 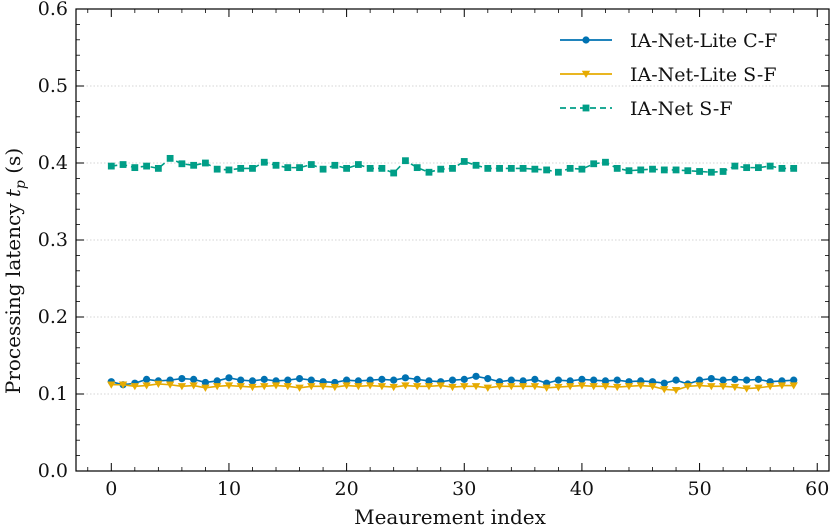 What do you see at coordinates (21, 184) in the screenshot?
I see `y-axis-label-sub: p` at bounding box center [21, 184].